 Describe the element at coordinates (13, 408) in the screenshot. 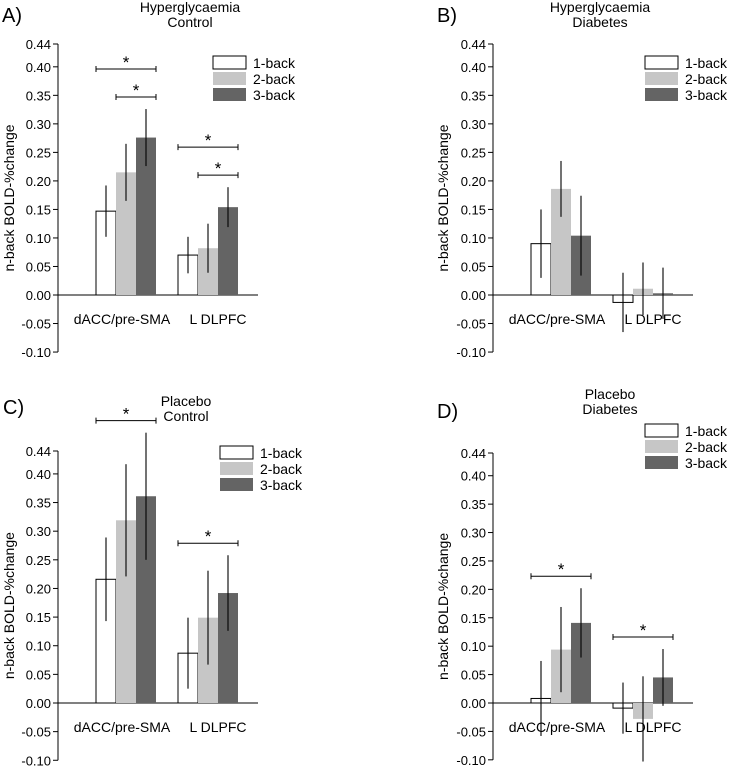

I see `panel-label: C)` at that location.